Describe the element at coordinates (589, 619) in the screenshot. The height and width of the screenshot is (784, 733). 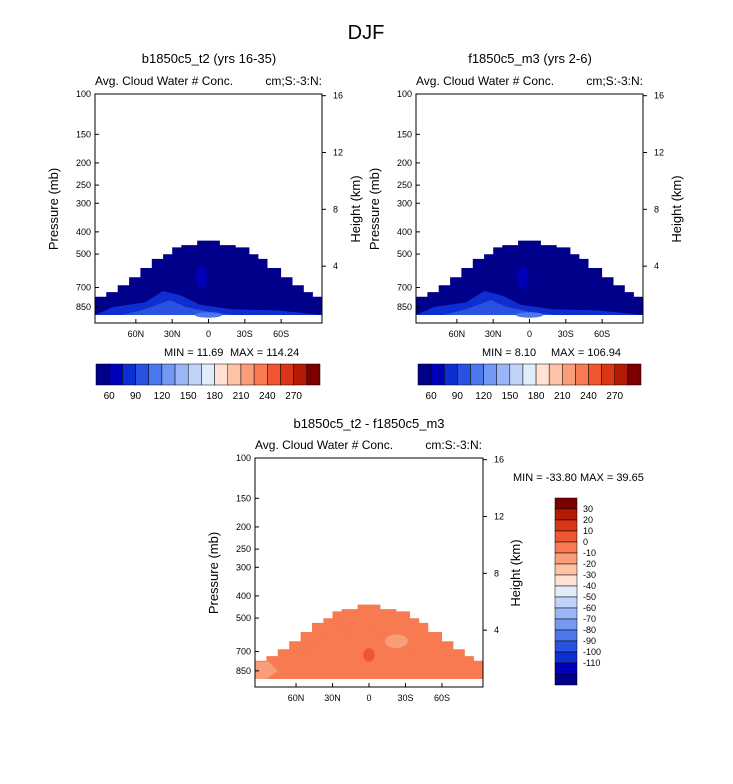
I see `colorbar-label: -70` at that location.